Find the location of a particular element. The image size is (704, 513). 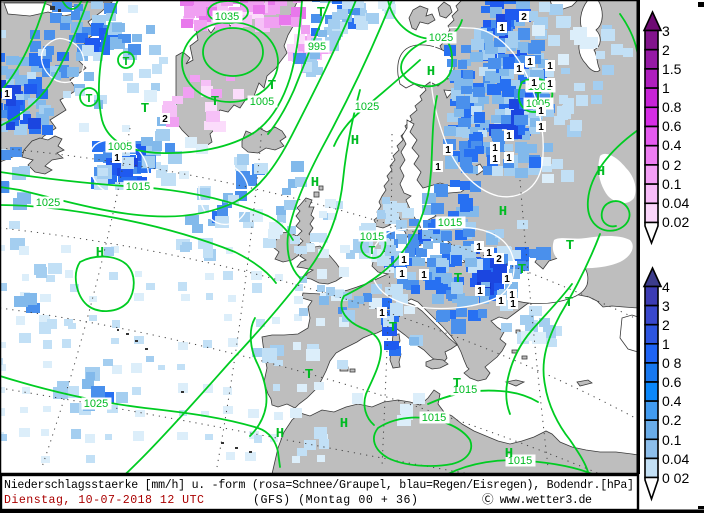

svg-text: 0.2 is located at coordinates (672, 420).